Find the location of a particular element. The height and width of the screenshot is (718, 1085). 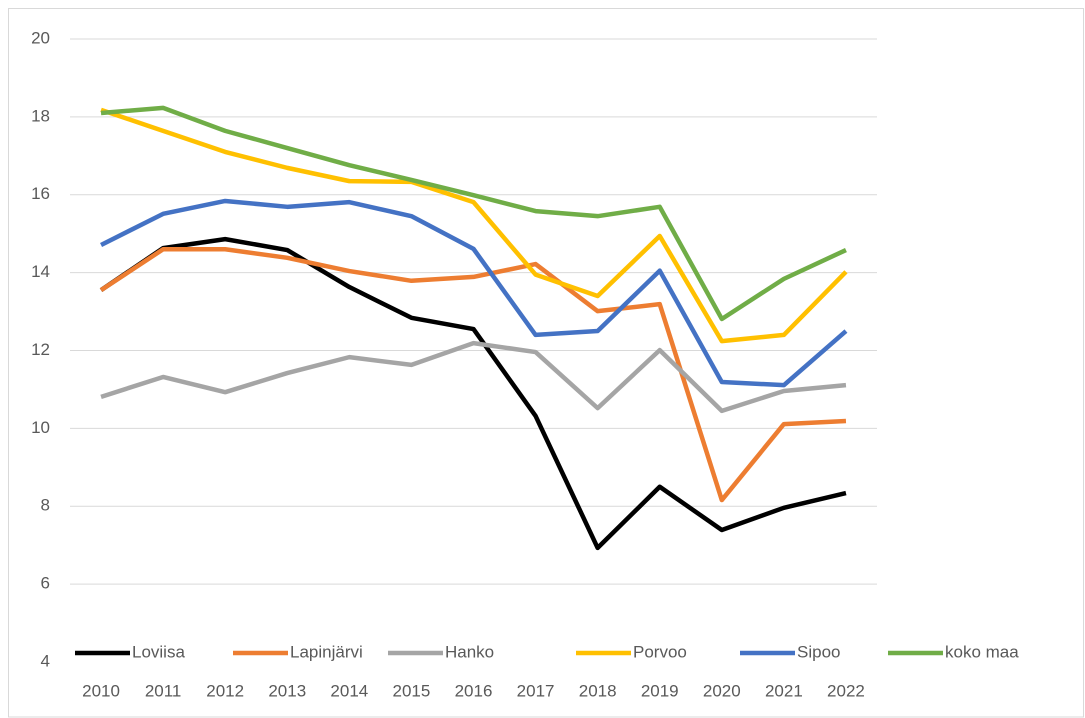

x-tick-label: 2022 is located at coordinates (846, 690).